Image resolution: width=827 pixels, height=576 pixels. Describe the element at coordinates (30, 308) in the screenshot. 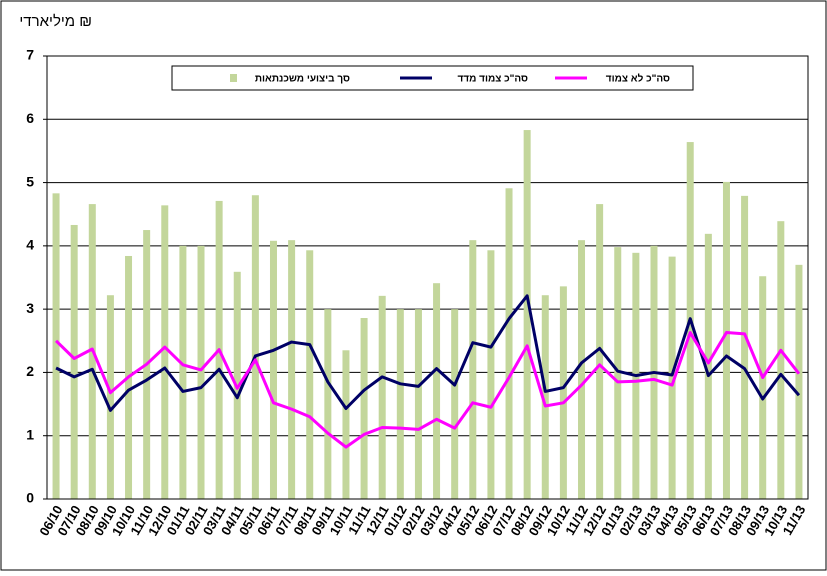

I see `y-tick-label: 3` at that location.